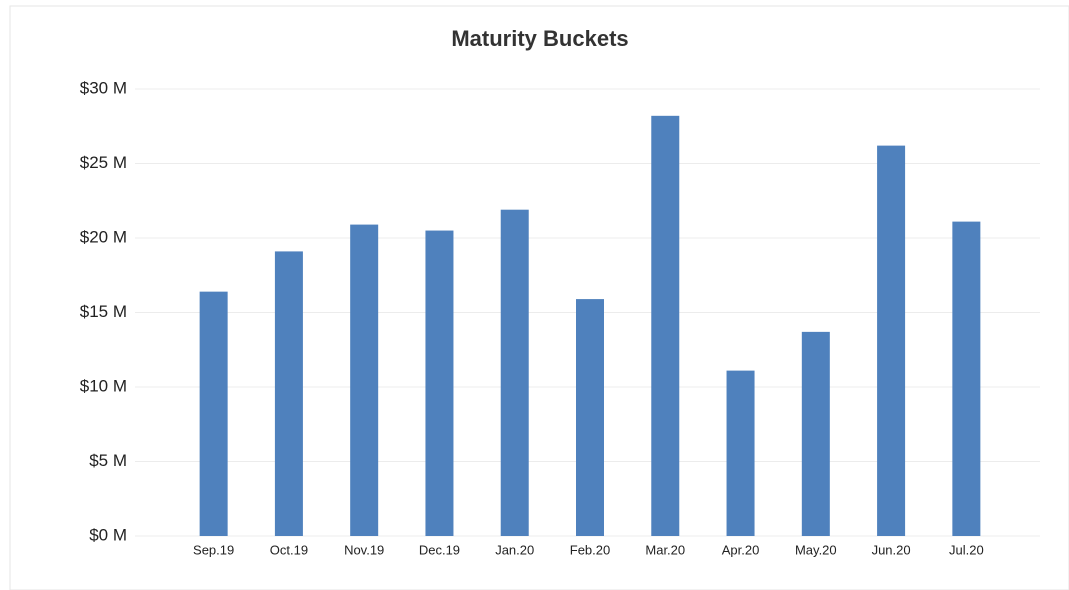 This screenshot has height=590, width=1069. I want to click on y-tick-label: $10 M, so click(103, 385).